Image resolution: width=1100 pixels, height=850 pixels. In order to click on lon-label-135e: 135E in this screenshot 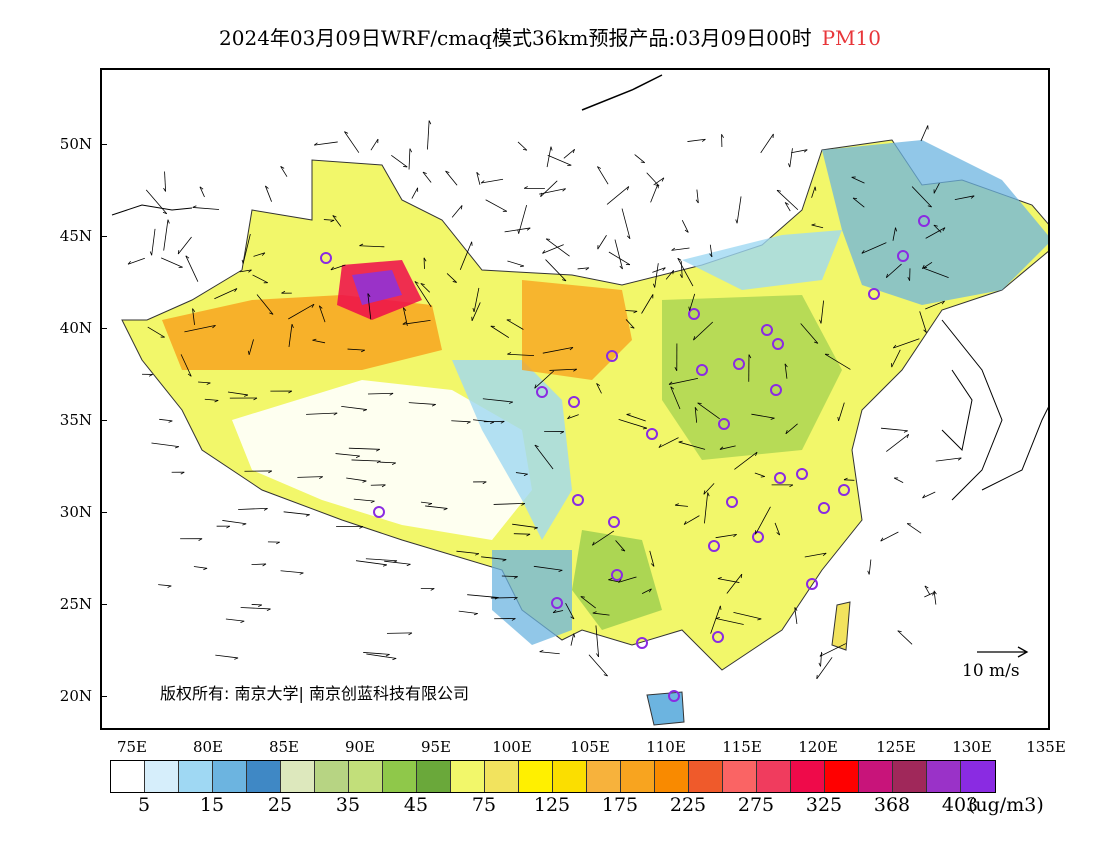, I will do `click(1046, 747)`.